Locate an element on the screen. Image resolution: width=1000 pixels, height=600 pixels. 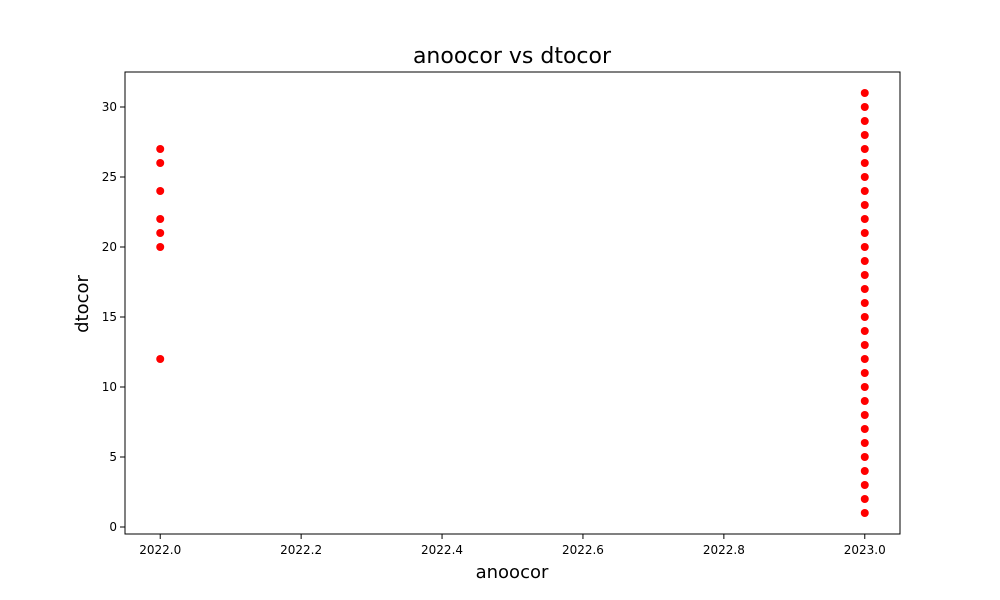
y-tick-label: 10 is located at coordinates (109, 387).